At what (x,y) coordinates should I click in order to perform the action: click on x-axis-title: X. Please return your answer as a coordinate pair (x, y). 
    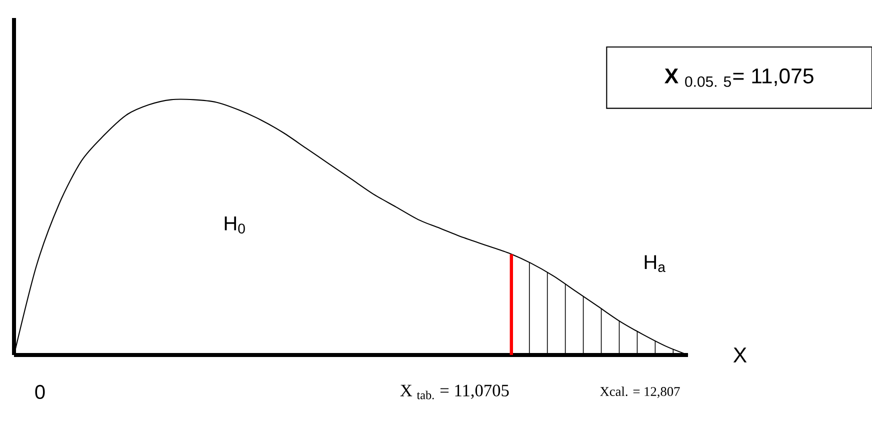
    Looking at the image, I should click on (740, 355).